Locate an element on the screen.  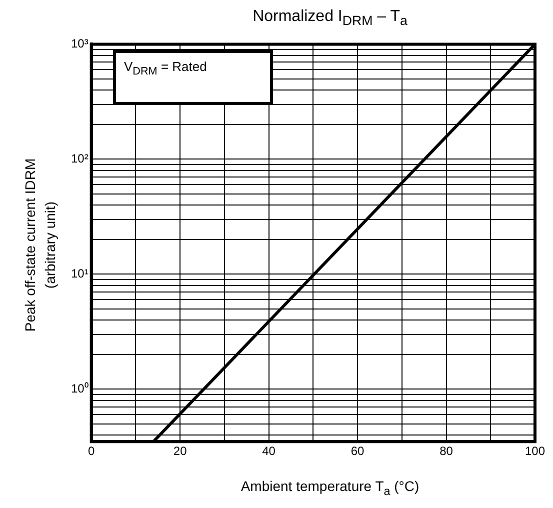
note-frame: V$_{DRM}$ = Rated is located at coordinates (193, 77).